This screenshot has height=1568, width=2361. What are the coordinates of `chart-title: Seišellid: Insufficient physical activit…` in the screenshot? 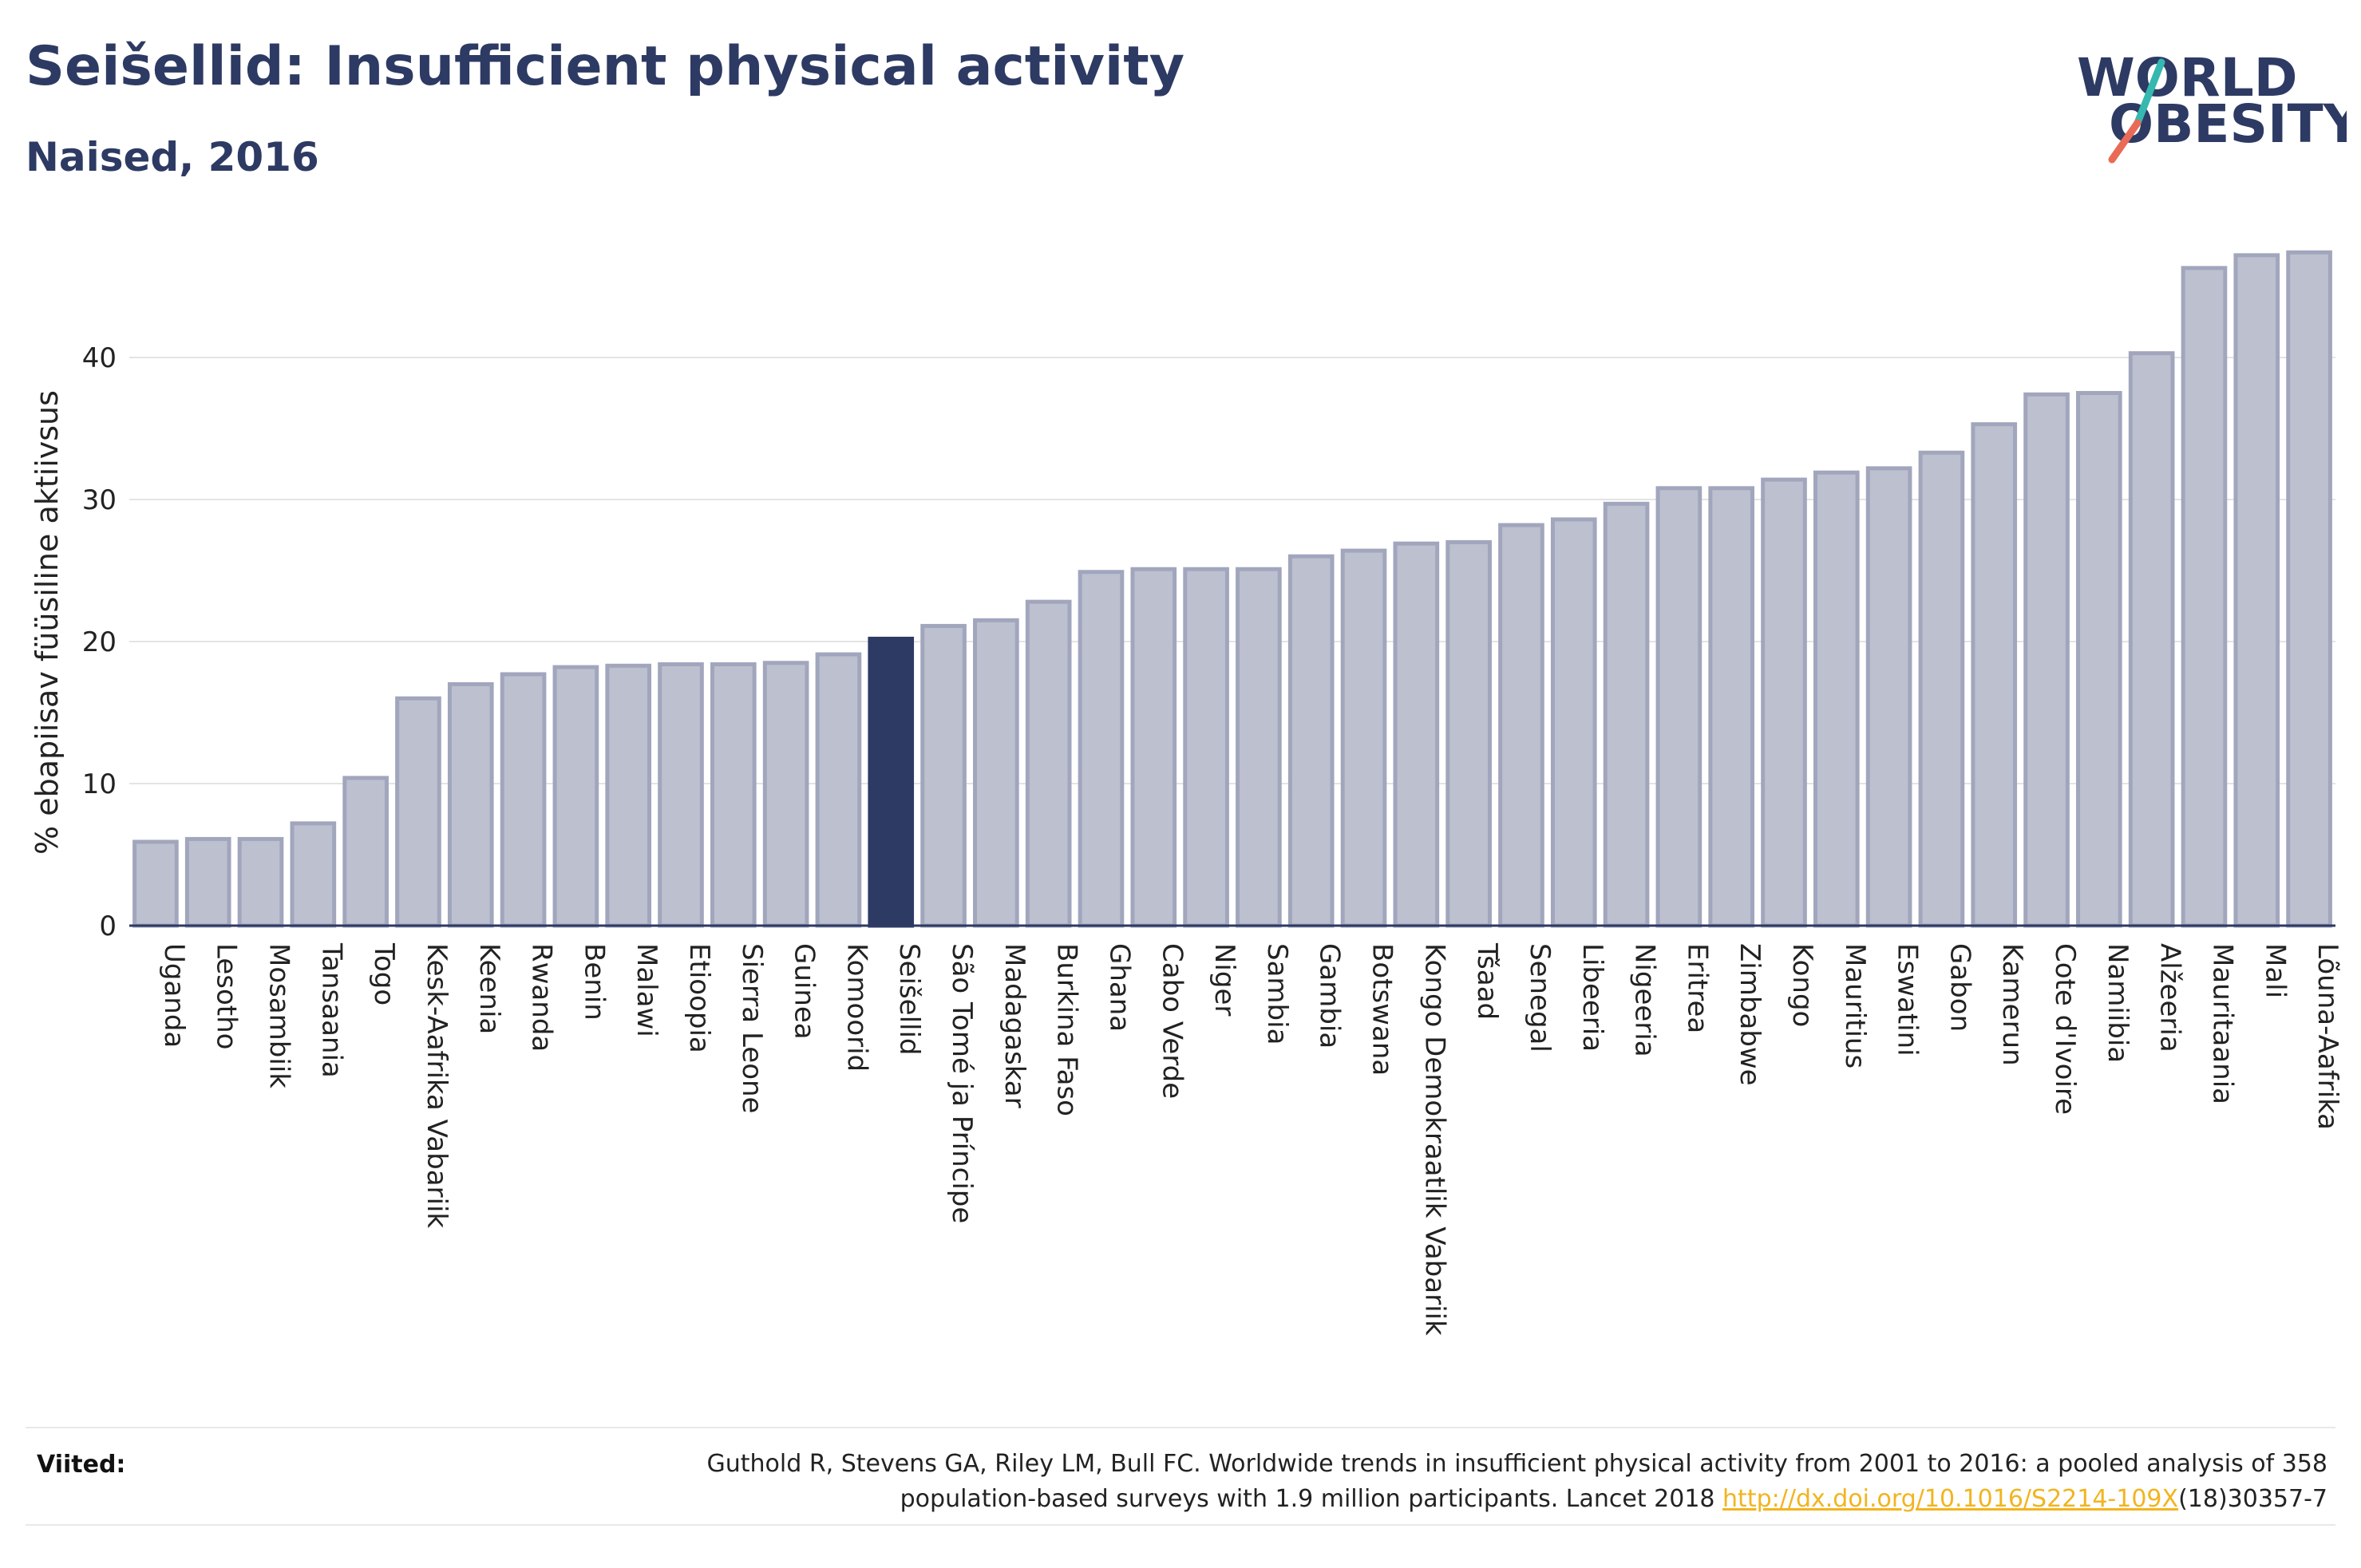 It's located at (605, 66).